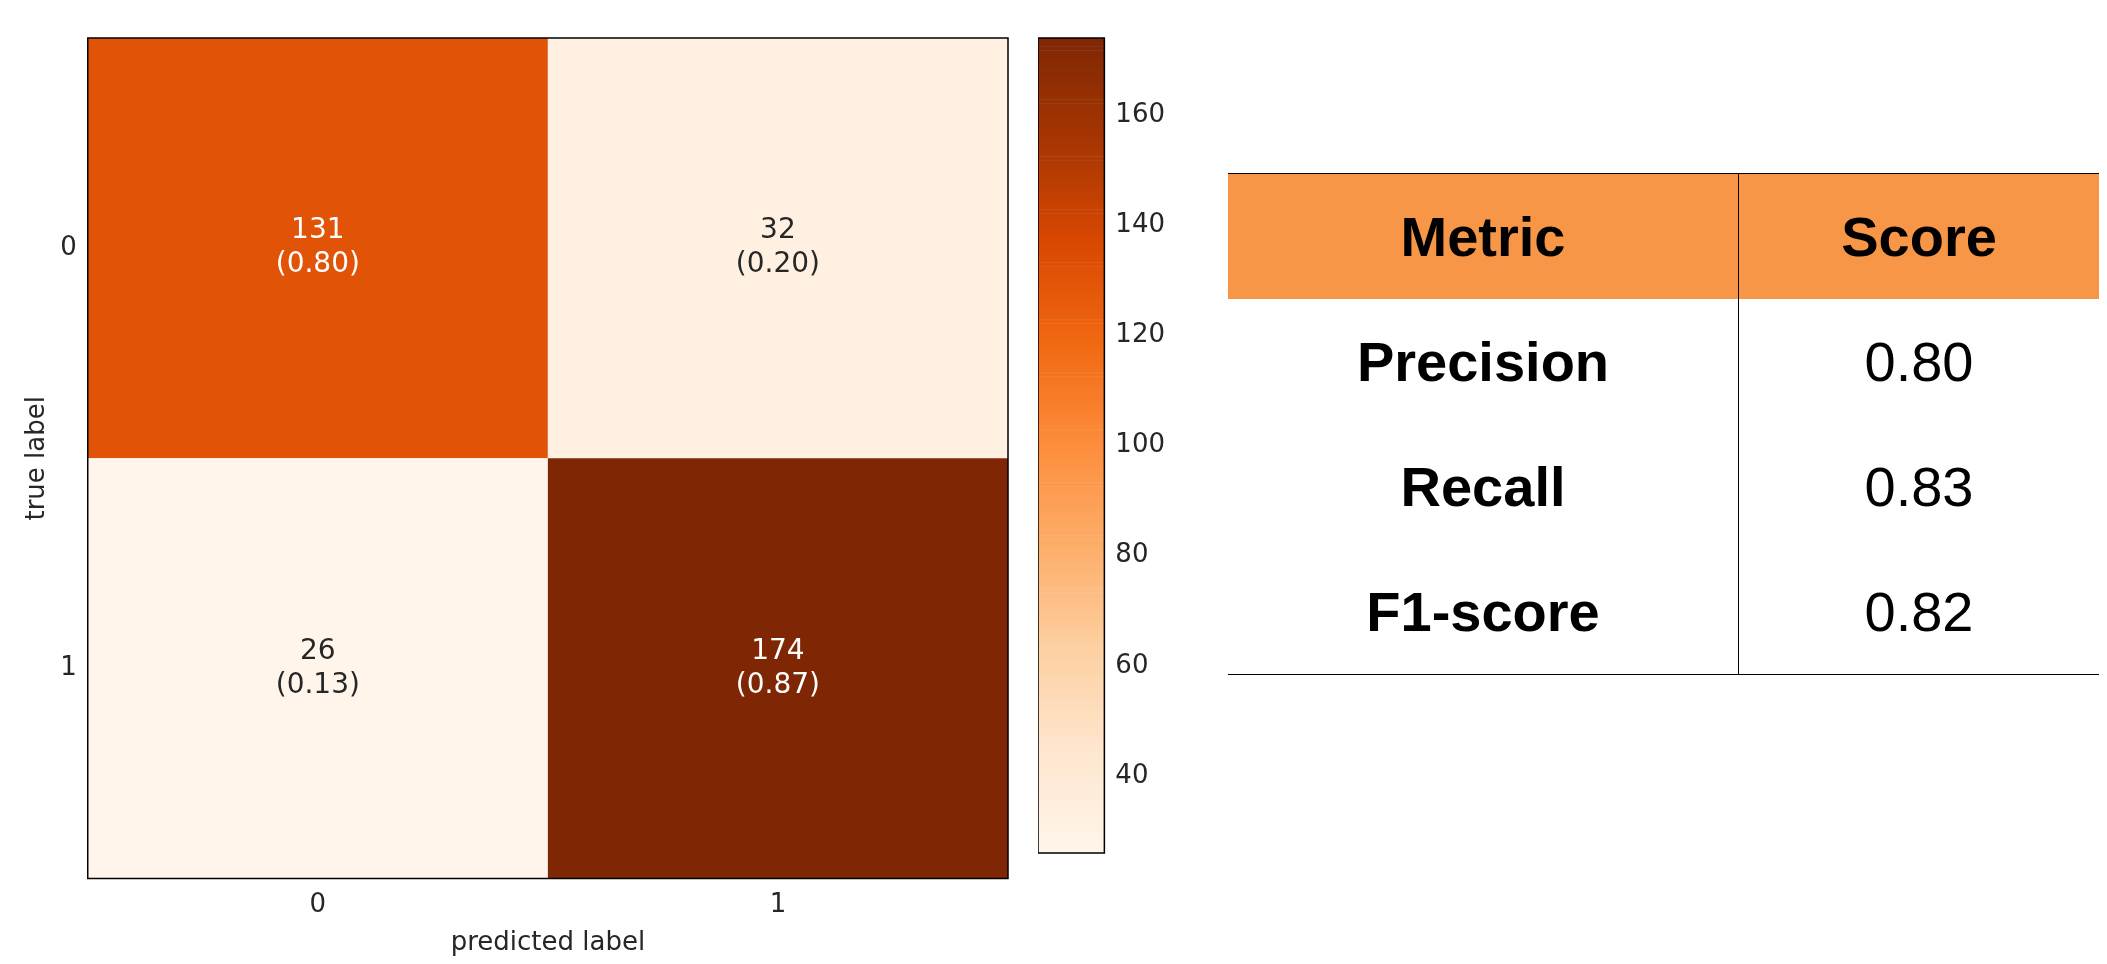  I want to click on y-axis-title: true label, so click(35, 458).